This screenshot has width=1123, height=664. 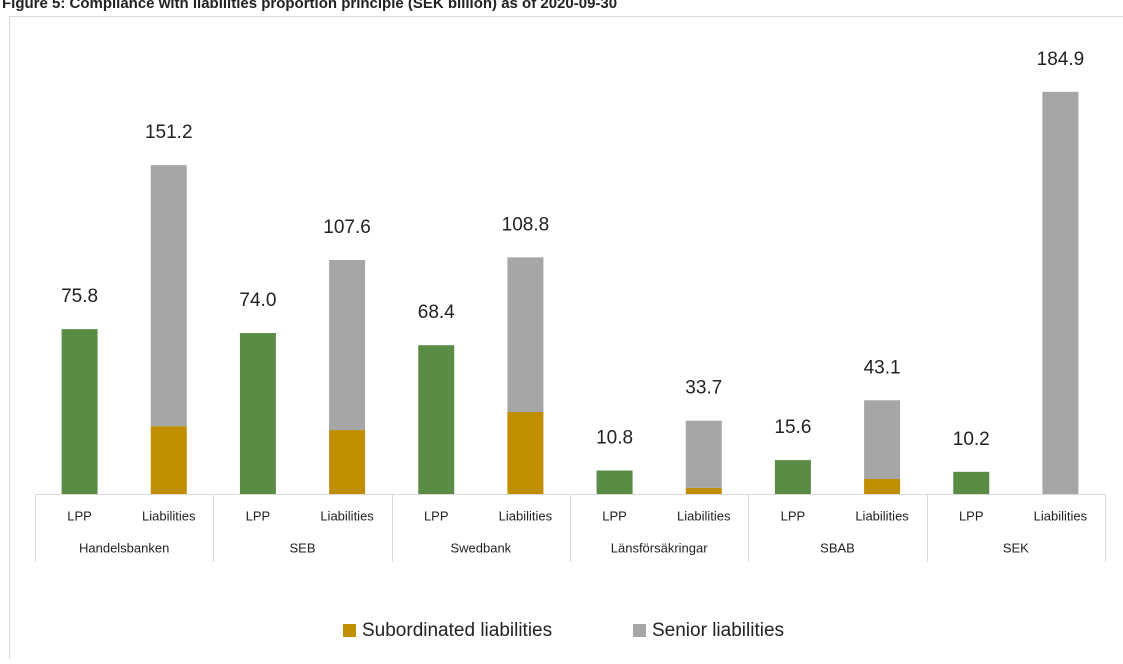 What do you see at coordinates (347, 227) in the screenshot?
I see `total-label: 107.6` at bounding box center [347, 227].